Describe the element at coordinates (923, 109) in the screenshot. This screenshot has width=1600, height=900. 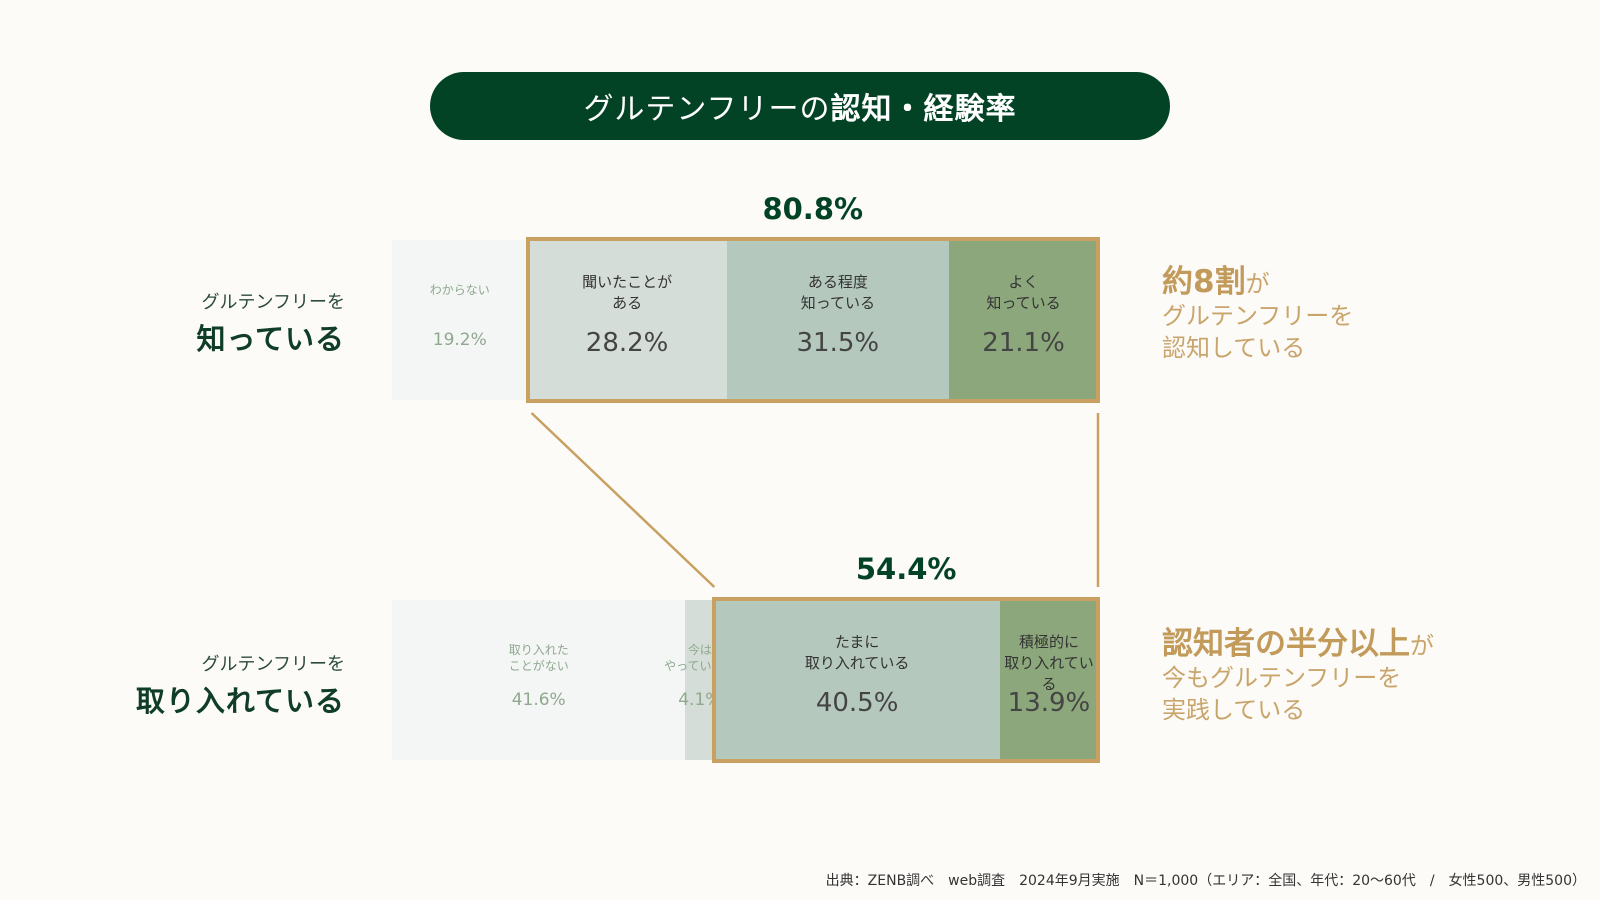
I see `title-part2: 認知・経験率` at that location.